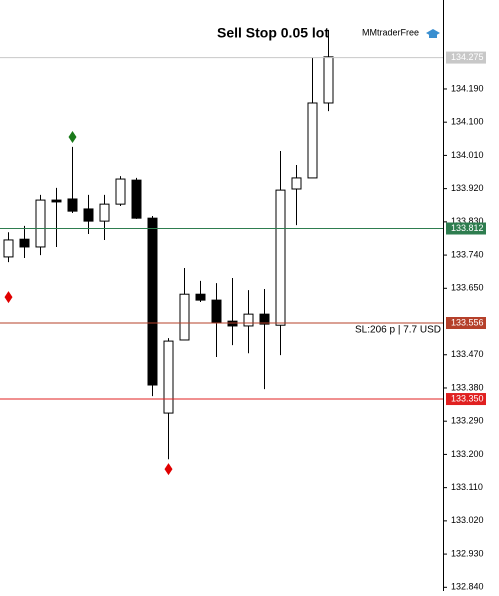  I want to click on y-tick-label: 133.830, so click(467, 221).